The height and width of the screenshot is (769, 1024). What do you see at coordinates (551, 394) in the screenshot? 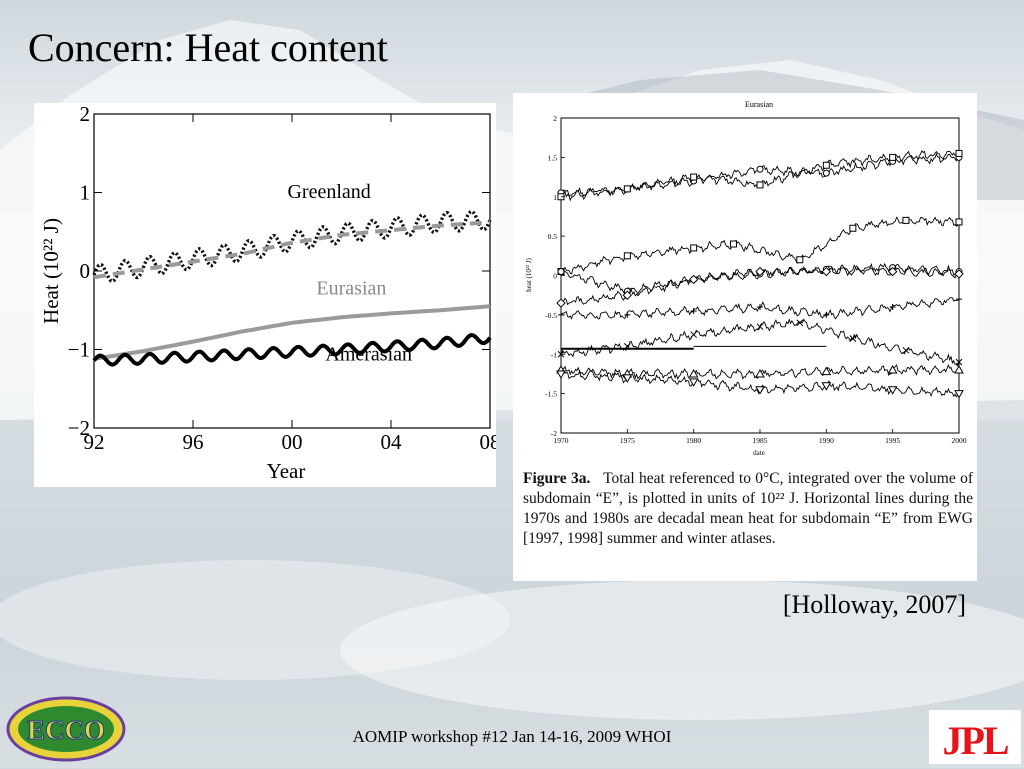
I see `figure-y-tick-label--1.5: -1.5` at bounding box center [551, 394].